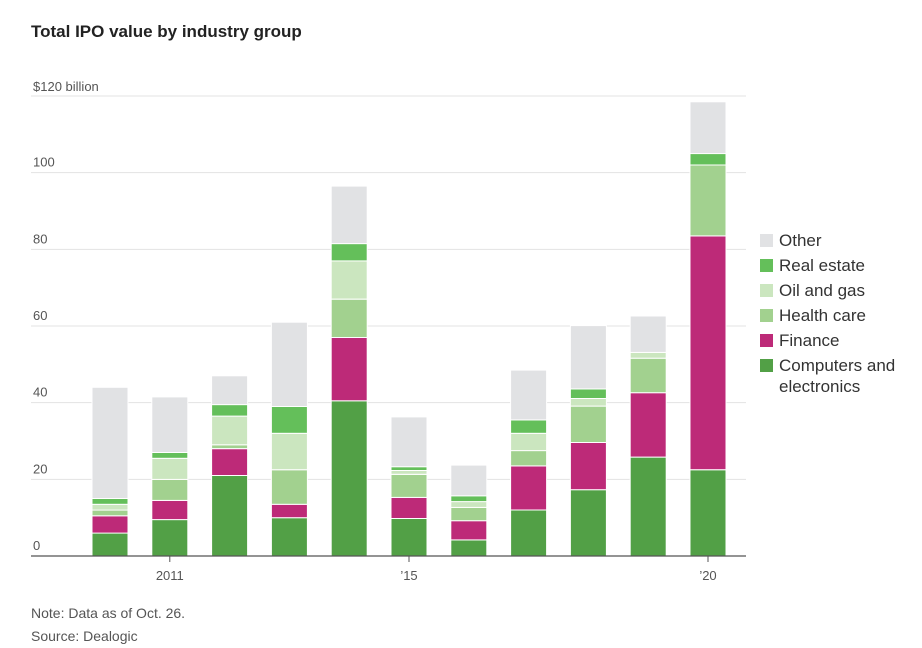  Describe the element at coordinates (166, 31) in the screenshot. I see `chart-title: Total IPO value by industry group` at that location.